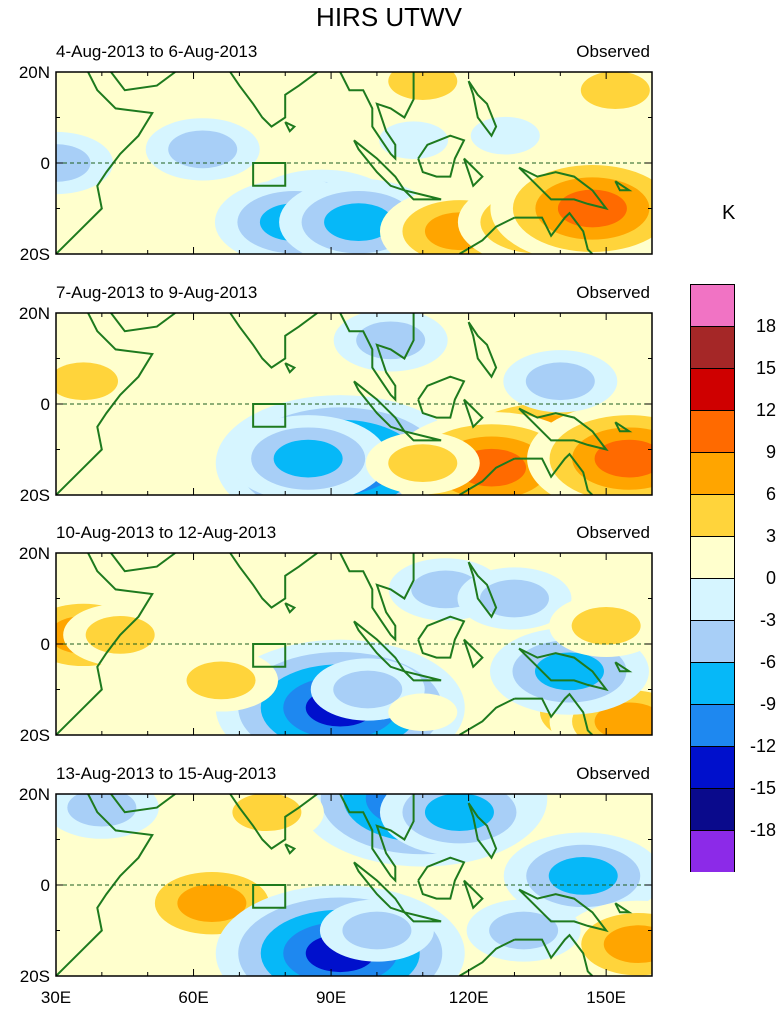 Image resolution: width=778 pixels, height=1012 pixels. Describe the element at coordinates (762, 746) in the screenshot. I see `colorbar-level: -12` at that location.